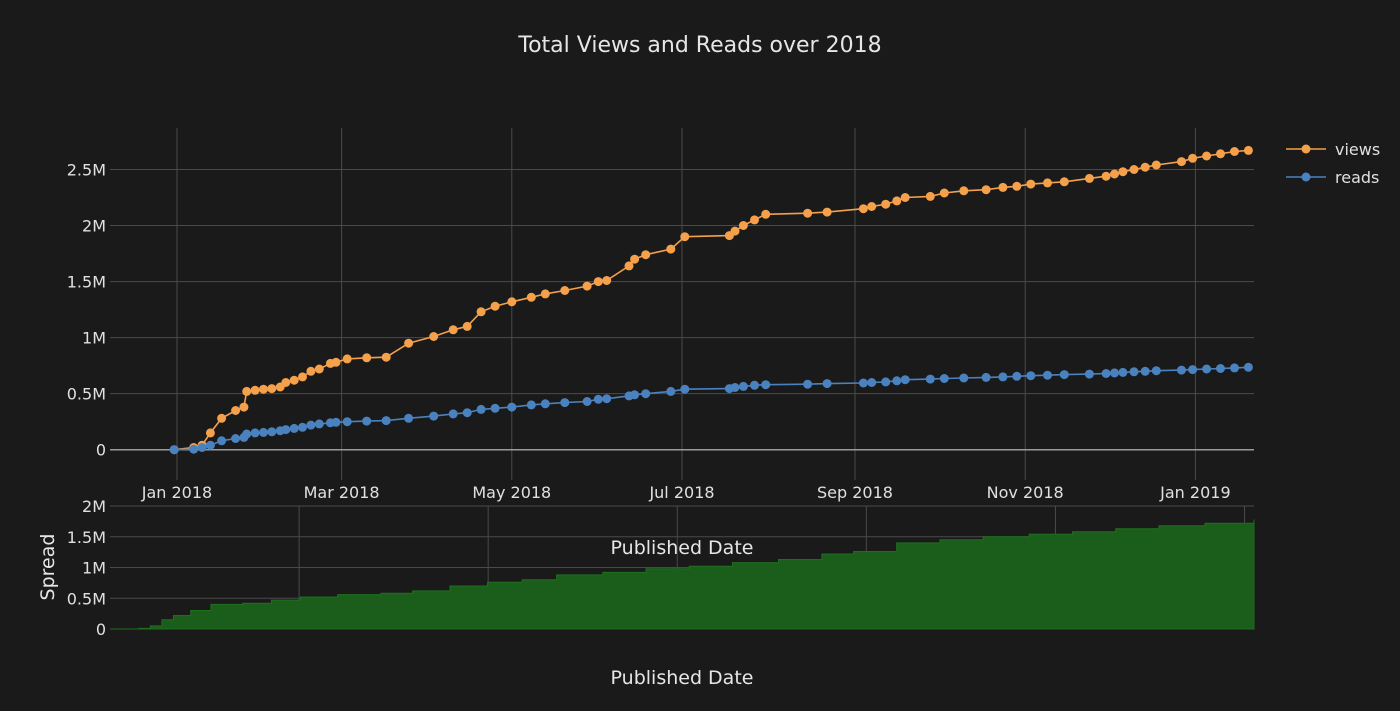  What do you see at coordinates (1333, 163) in the screenshot?
I see `legend: views reads` at bounding box center [1333, 163].